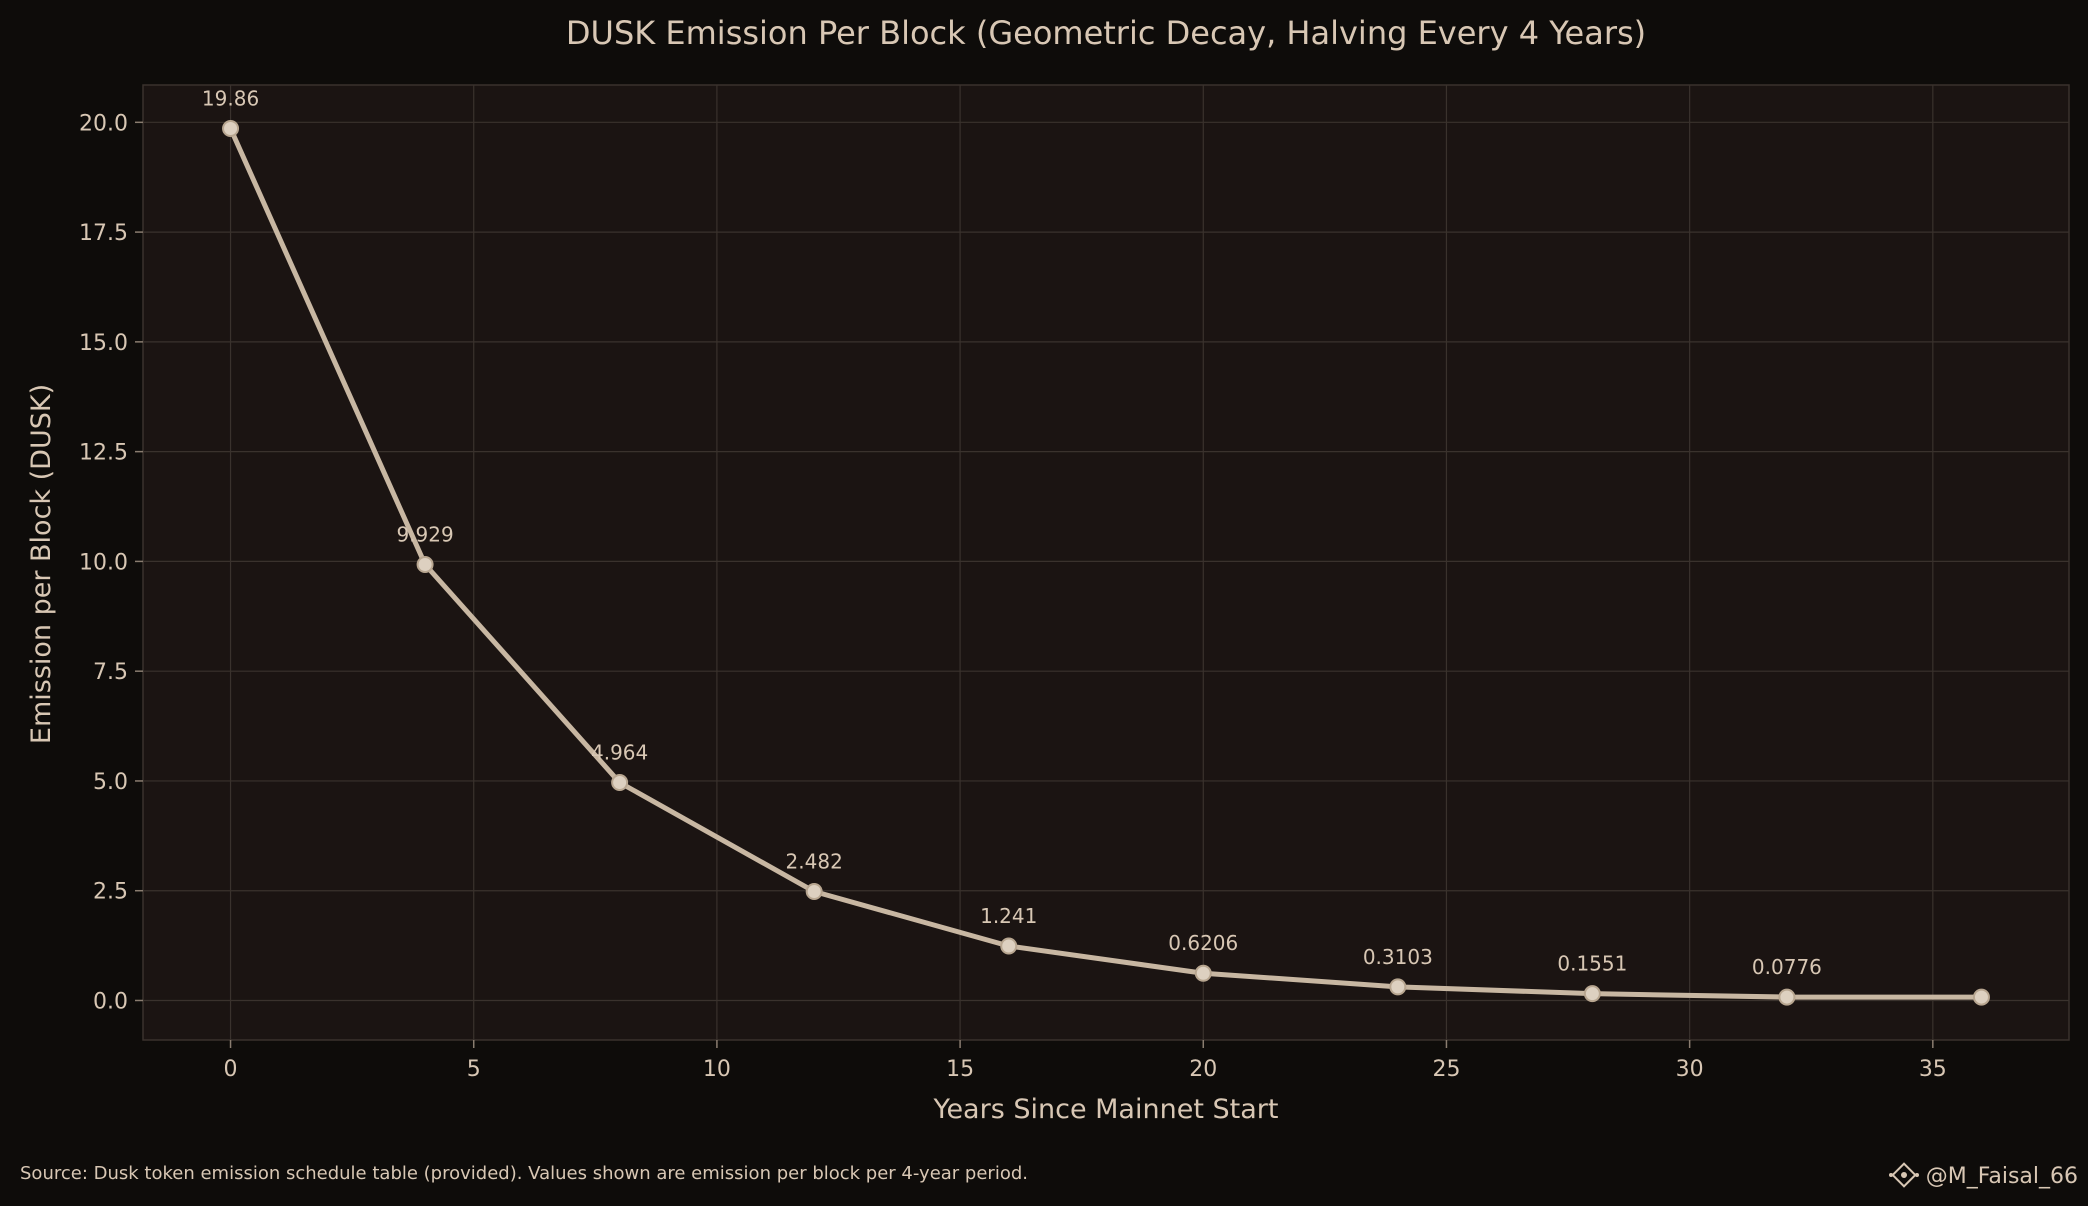 Image resolution: width=2088 pixels, height=1206 pixels. Describe the element at coordinates (1203, 1069) in the screenshot. I see `x-tick-label: 20` at that location.